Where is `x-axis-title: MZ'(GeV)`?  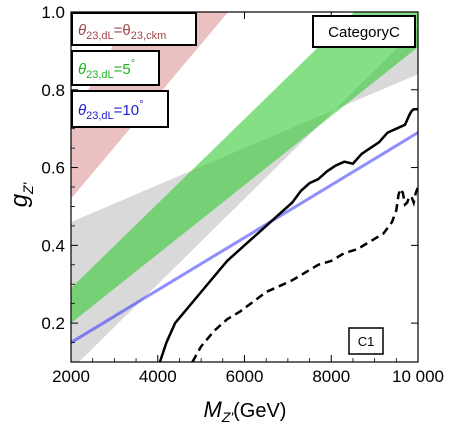 x-axis-title: MZ'(GeV) is located at coordinates (245, 411).